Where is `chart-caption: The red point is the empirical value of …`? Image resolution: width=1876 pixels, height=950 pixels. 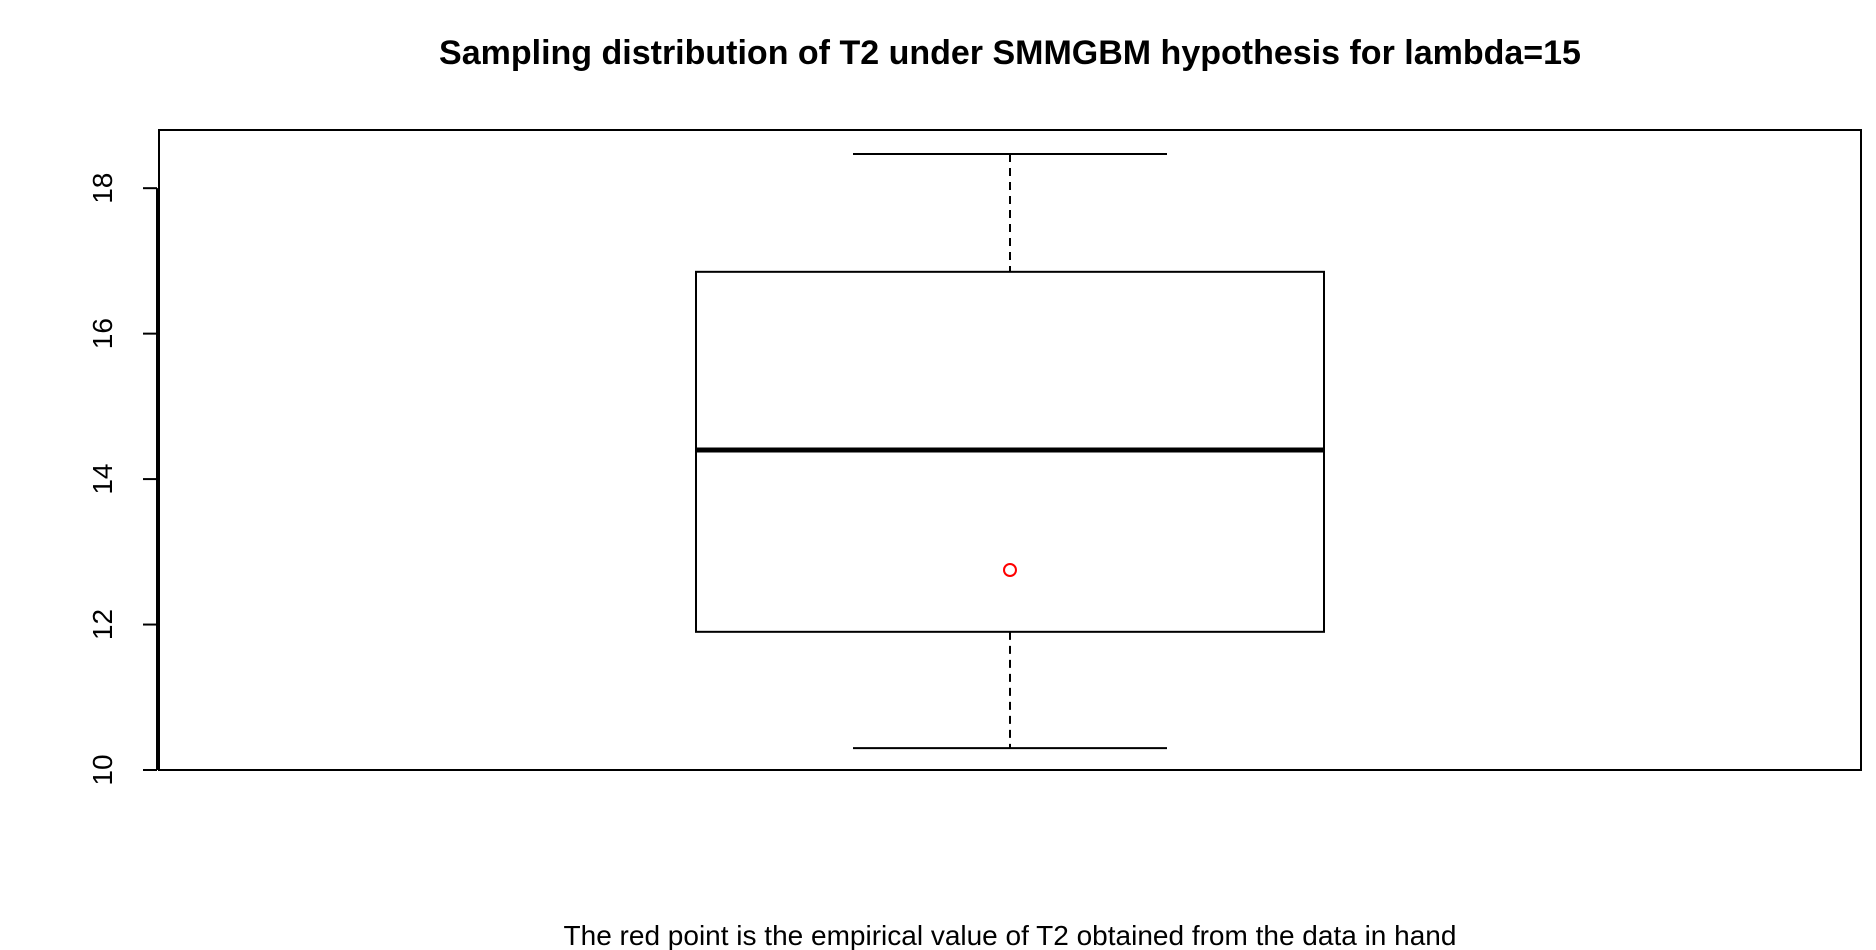
chart-caption: The red point is the empirical value of … is located at coordinates (1010, 935).